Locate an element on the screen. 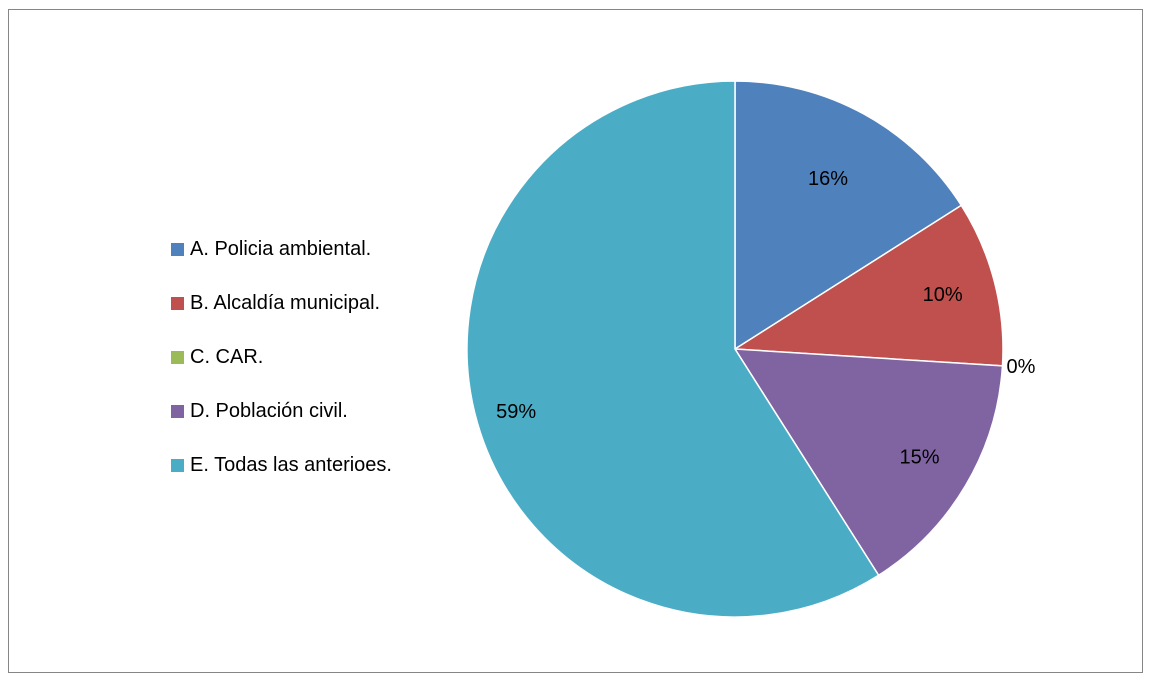 This screenshot has width=1153, height=681. legend-item-a: A. Policia ambiental. is located at coordinates (281, 249).